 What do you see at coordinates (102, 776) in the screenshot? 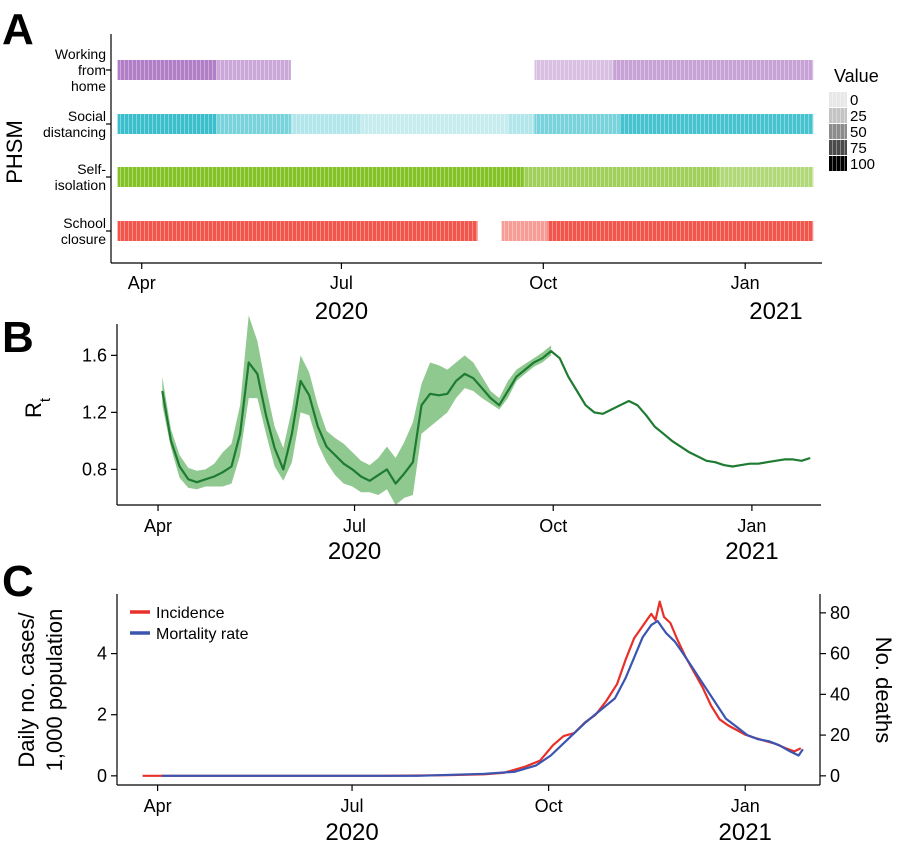
I see `left-y-tick-label: 0` at bounding box center [102, 776].